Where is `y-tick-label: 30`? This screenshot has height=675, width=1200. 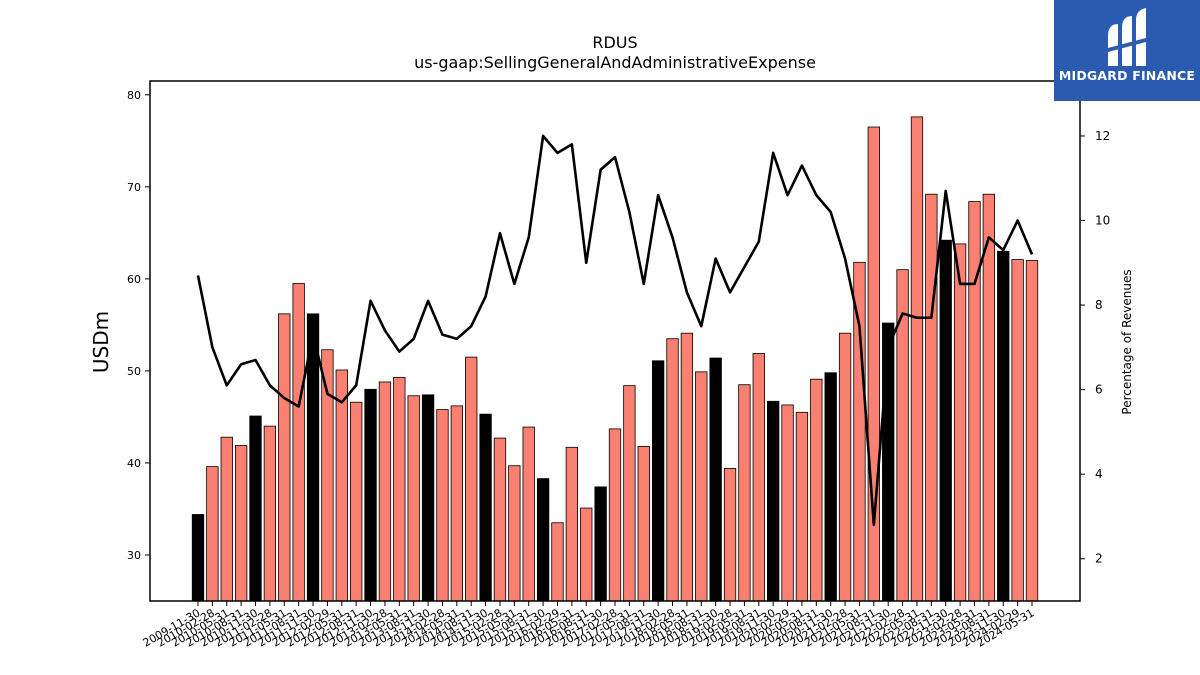 y-tick-label: 30 is located at coordinates (134, 555).